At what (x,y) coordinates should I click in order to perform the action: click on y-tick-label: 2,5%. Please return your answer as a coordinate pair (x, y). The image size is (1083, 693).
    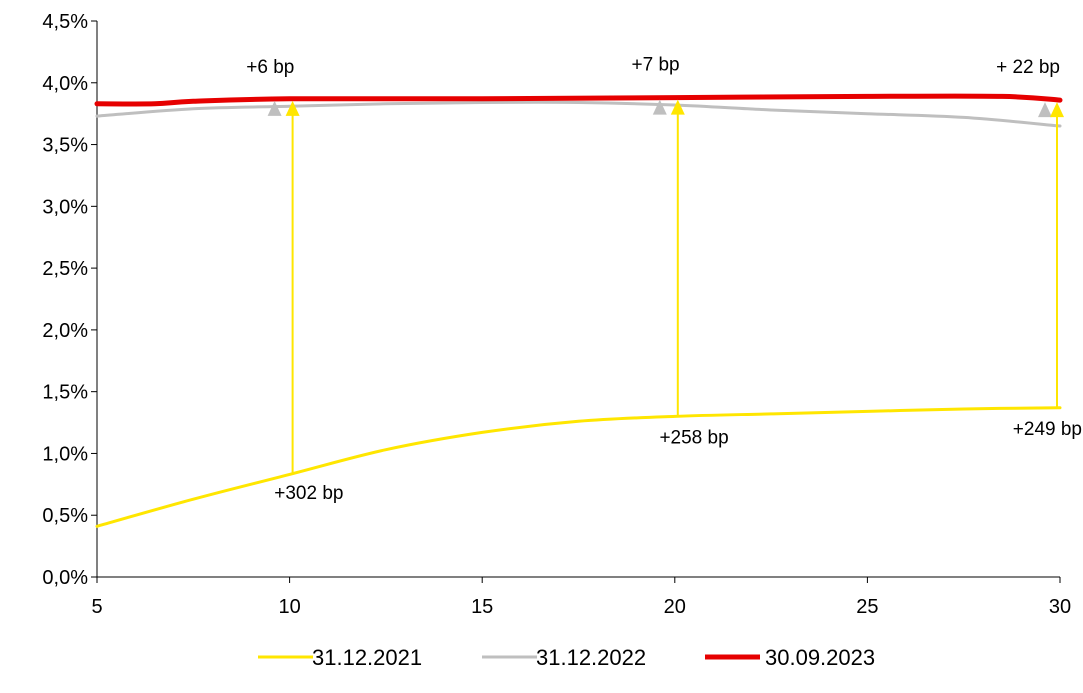
    Looking at the image, I should click on (65, 269).